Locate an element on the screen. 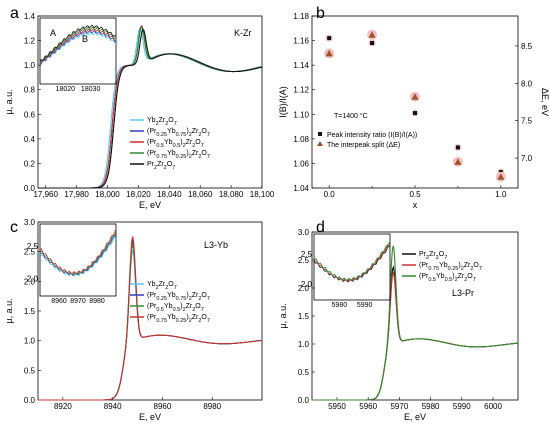  y-right-axis-label: ΔE, eV is located at coordinates (545, 102).